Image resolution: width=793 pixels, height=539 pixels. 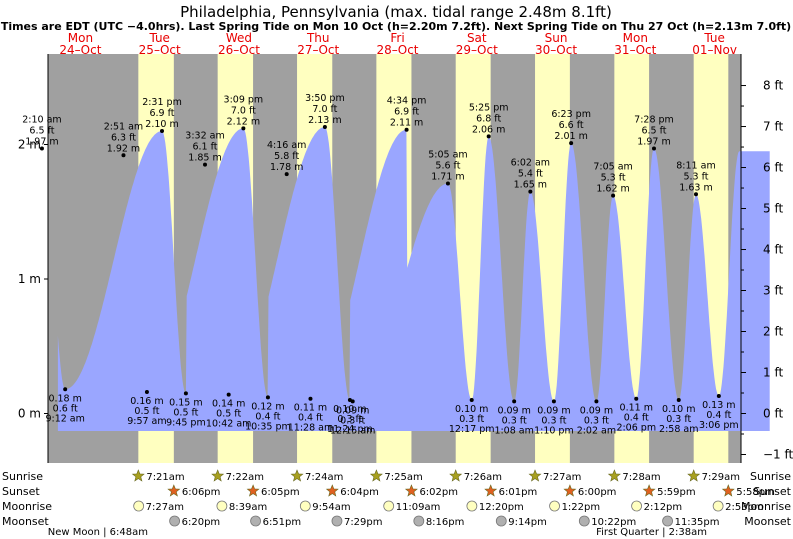 What do you see at coordinates (248, 507) in the screenshot?
I see `moonrise-time: 8:39am` at bounding box center [248, 507].